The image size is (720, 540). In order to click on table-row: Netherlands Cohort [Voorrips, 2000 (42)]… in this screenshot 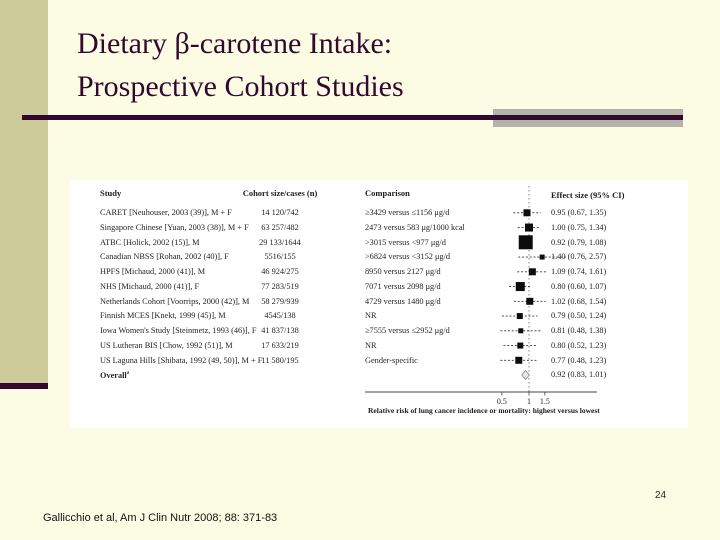, I will do `click(360, 304)`.